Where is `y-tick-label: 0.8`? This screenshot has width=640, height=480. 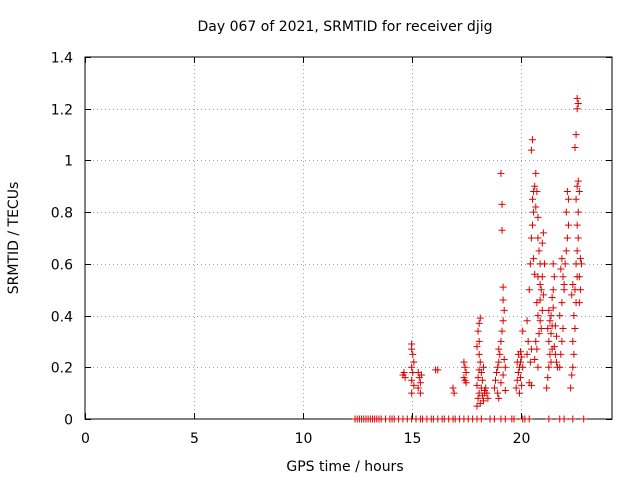 y-tick-label: 0.8 is located at coordinates (62, 214).